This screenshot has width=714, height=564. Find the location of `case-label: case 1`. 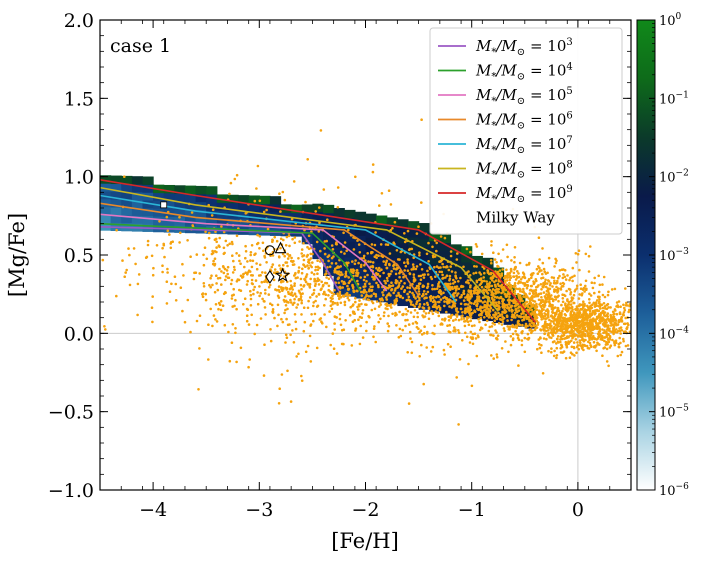

case-label: case 1 is located at coordinates (140, 46).